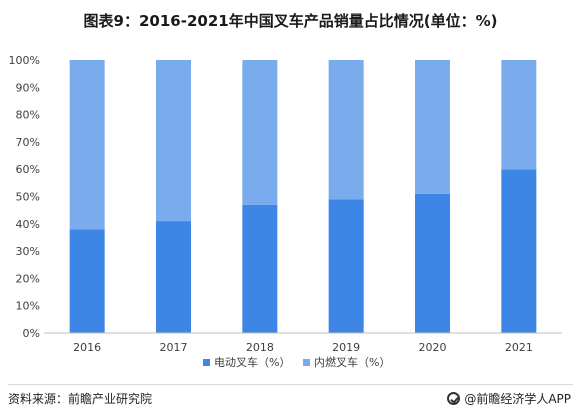 The image size is (581, 418). Describe the element at coordinates (87, 347) in the screenshot. I see `x-tick-label: 2016` at that location.